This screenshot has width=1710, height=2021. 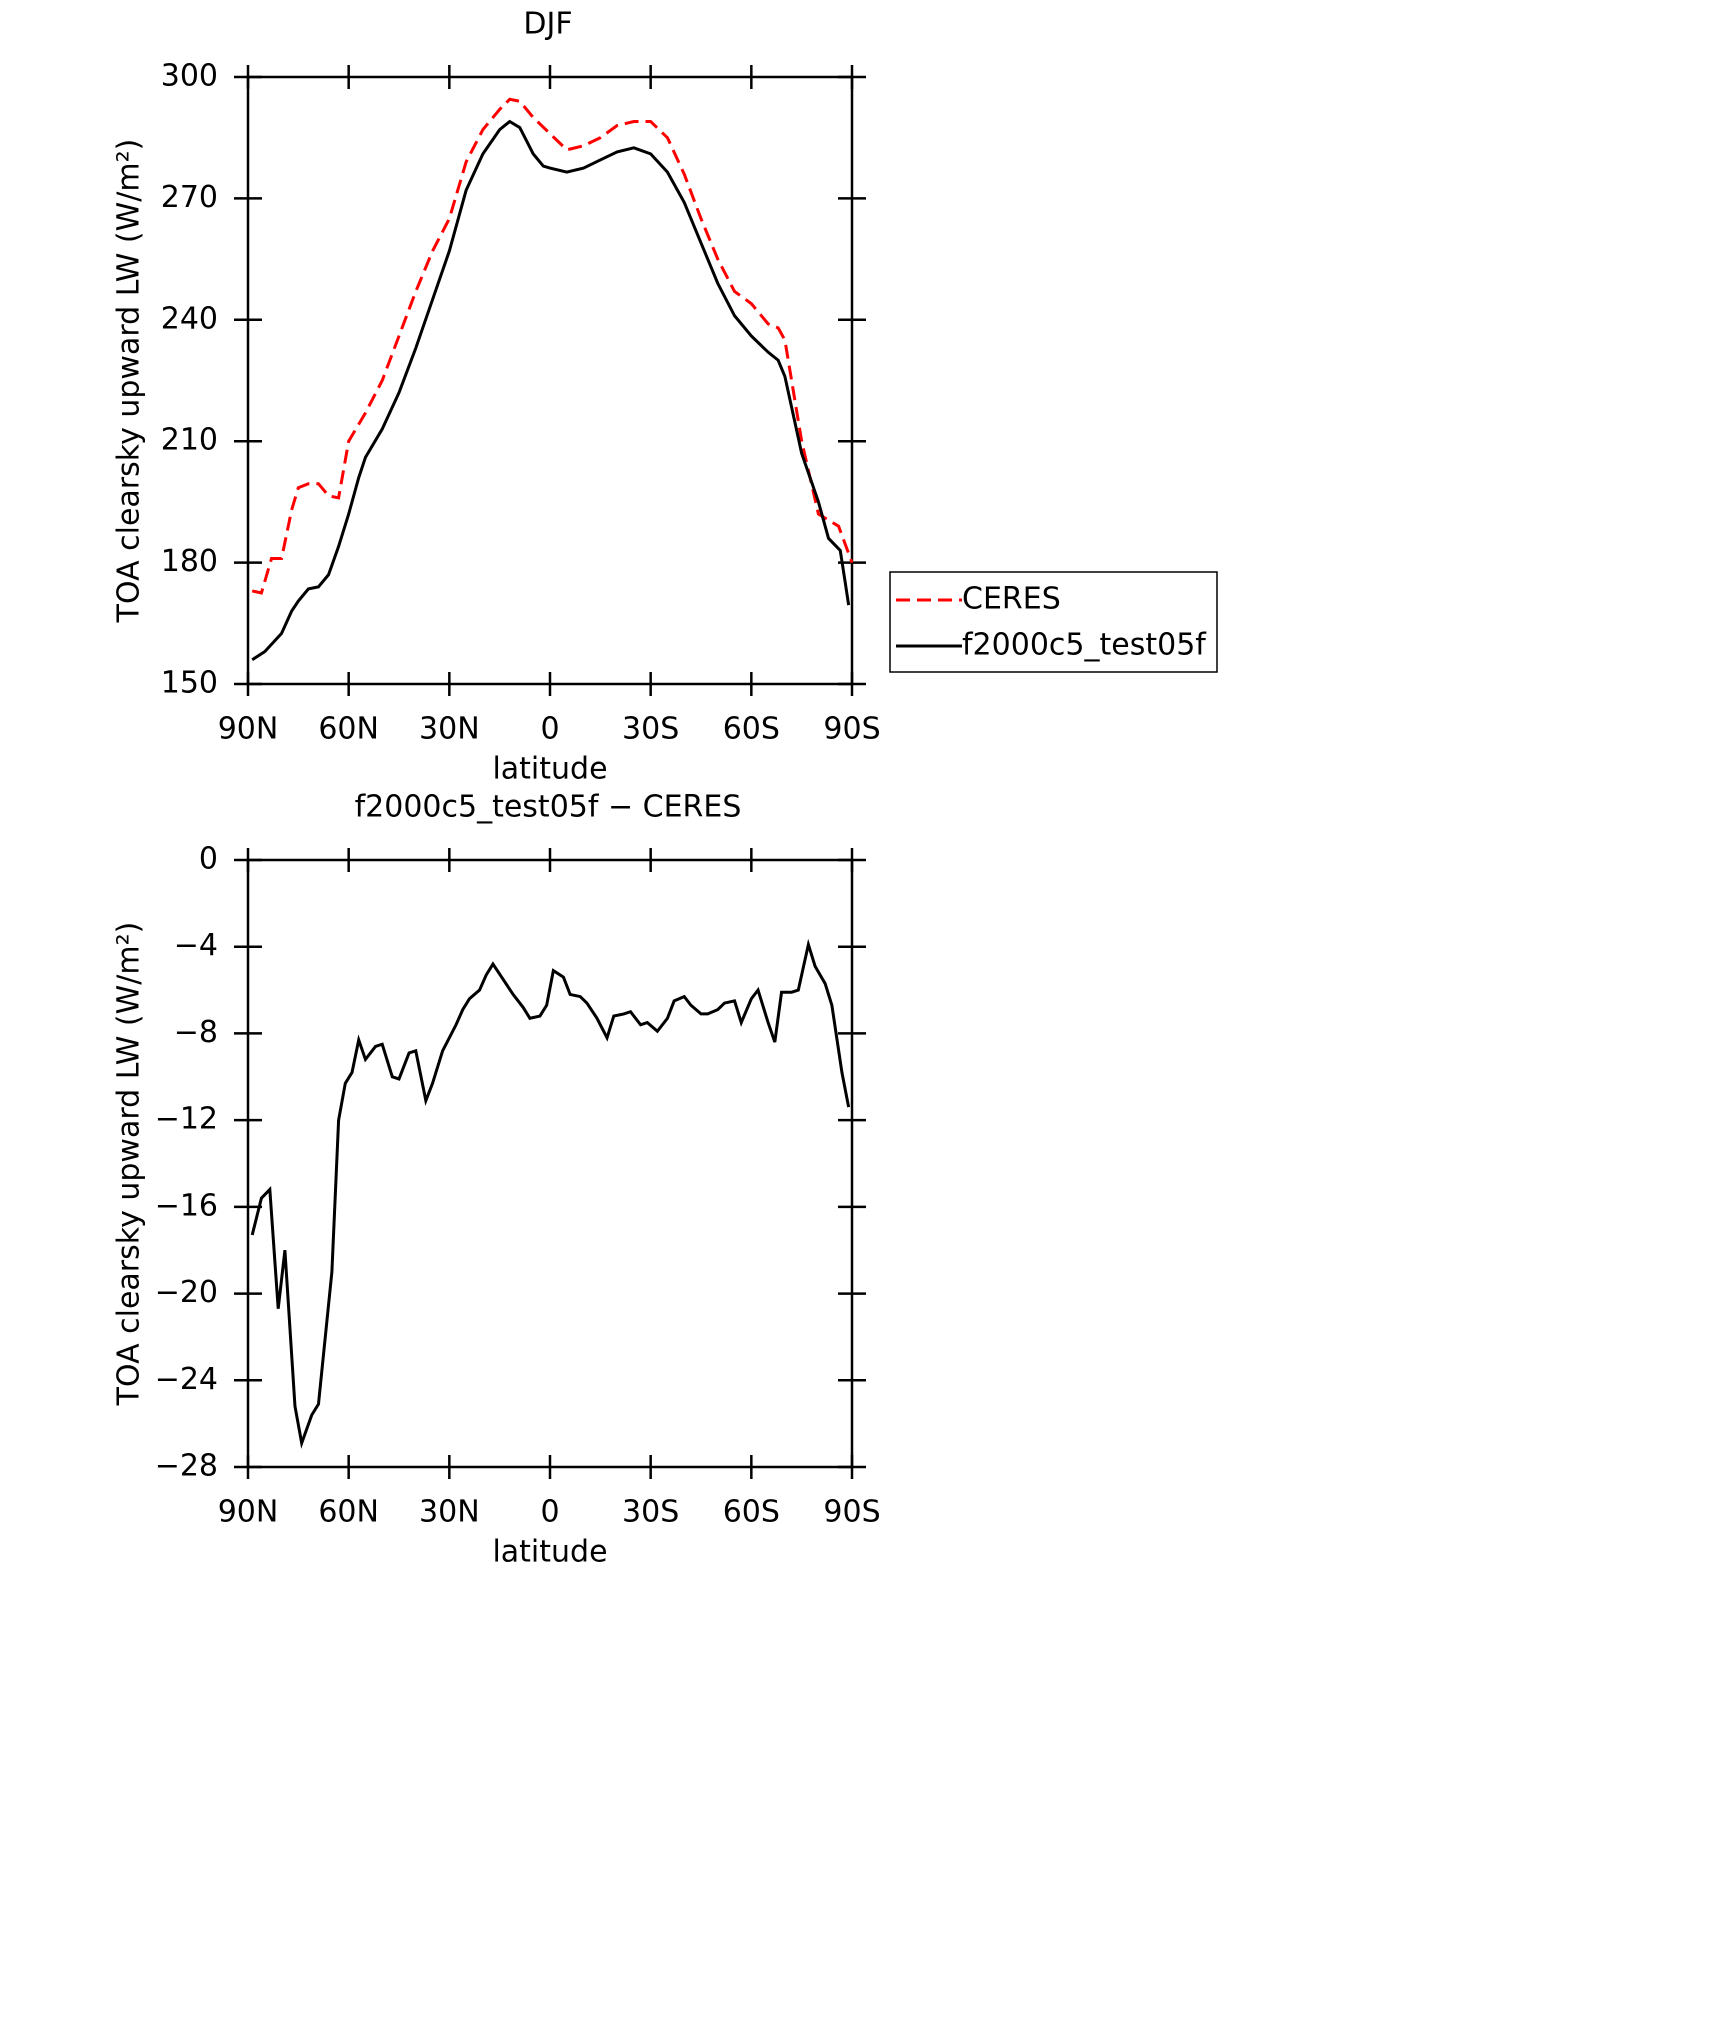 What do you see at coordinates (196, 945) in the screenshot?
I see `y-tick-label: −4` at bounding box center [196, 945].